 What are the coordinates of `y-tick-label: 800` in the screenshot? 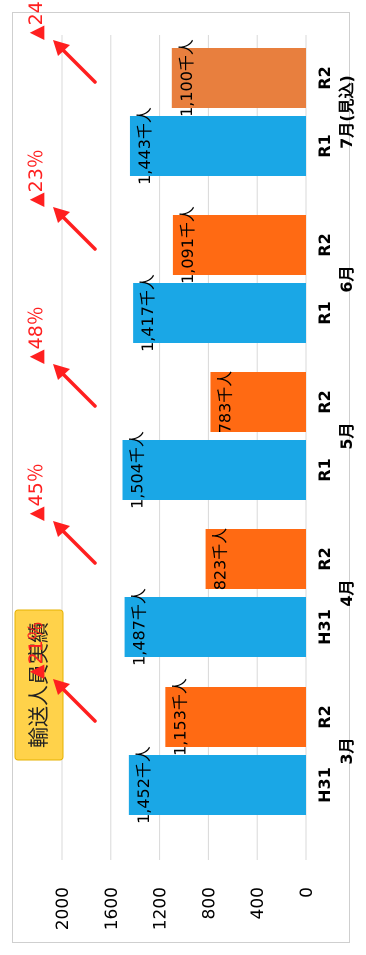 It's located at (209, 903).